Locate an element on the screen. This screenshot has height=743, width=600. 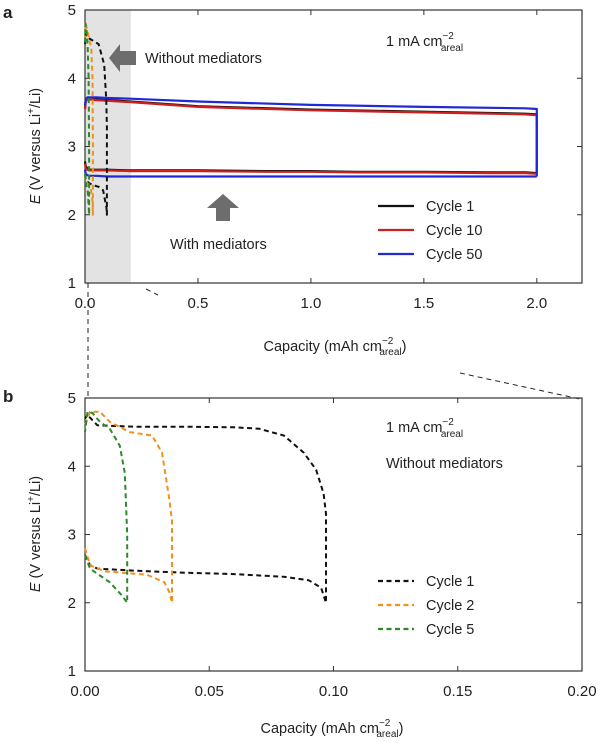
panel-b-legend-label: Cycle 5 is located at coordinates (450, 630).